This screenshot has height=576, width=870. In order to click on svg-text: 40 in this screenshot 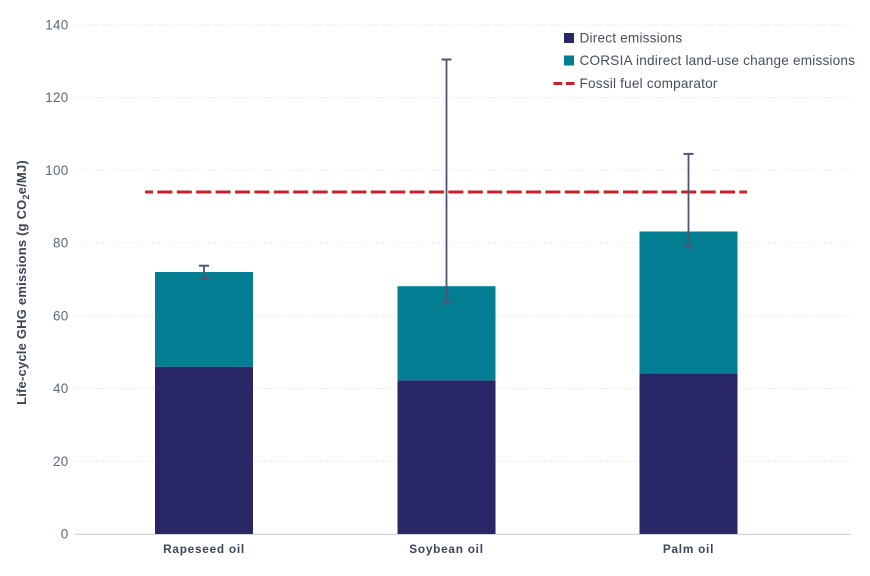, I will do `click(61, 388)`.